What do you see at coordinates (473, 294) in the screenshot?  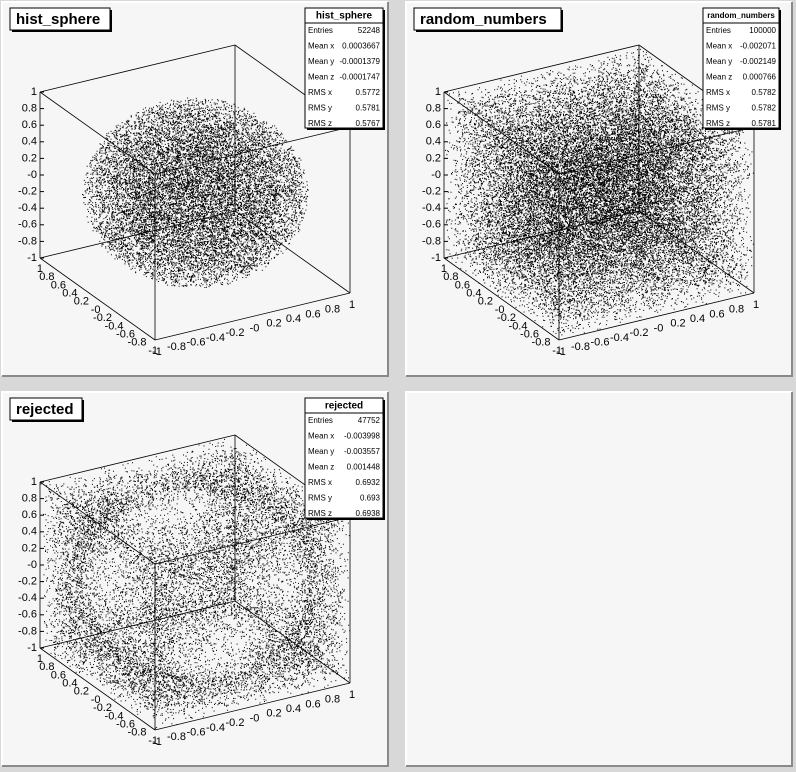 I see `y-tick-label: 0.4` at bounding box center [473, 294].